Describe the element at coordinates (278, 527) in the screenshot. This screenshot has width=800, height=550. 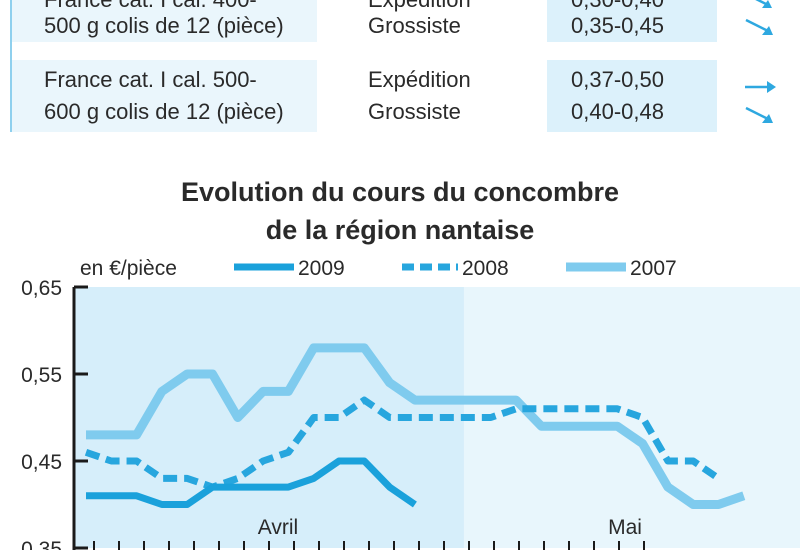
I see `month-label-avril: Avril` at that location.